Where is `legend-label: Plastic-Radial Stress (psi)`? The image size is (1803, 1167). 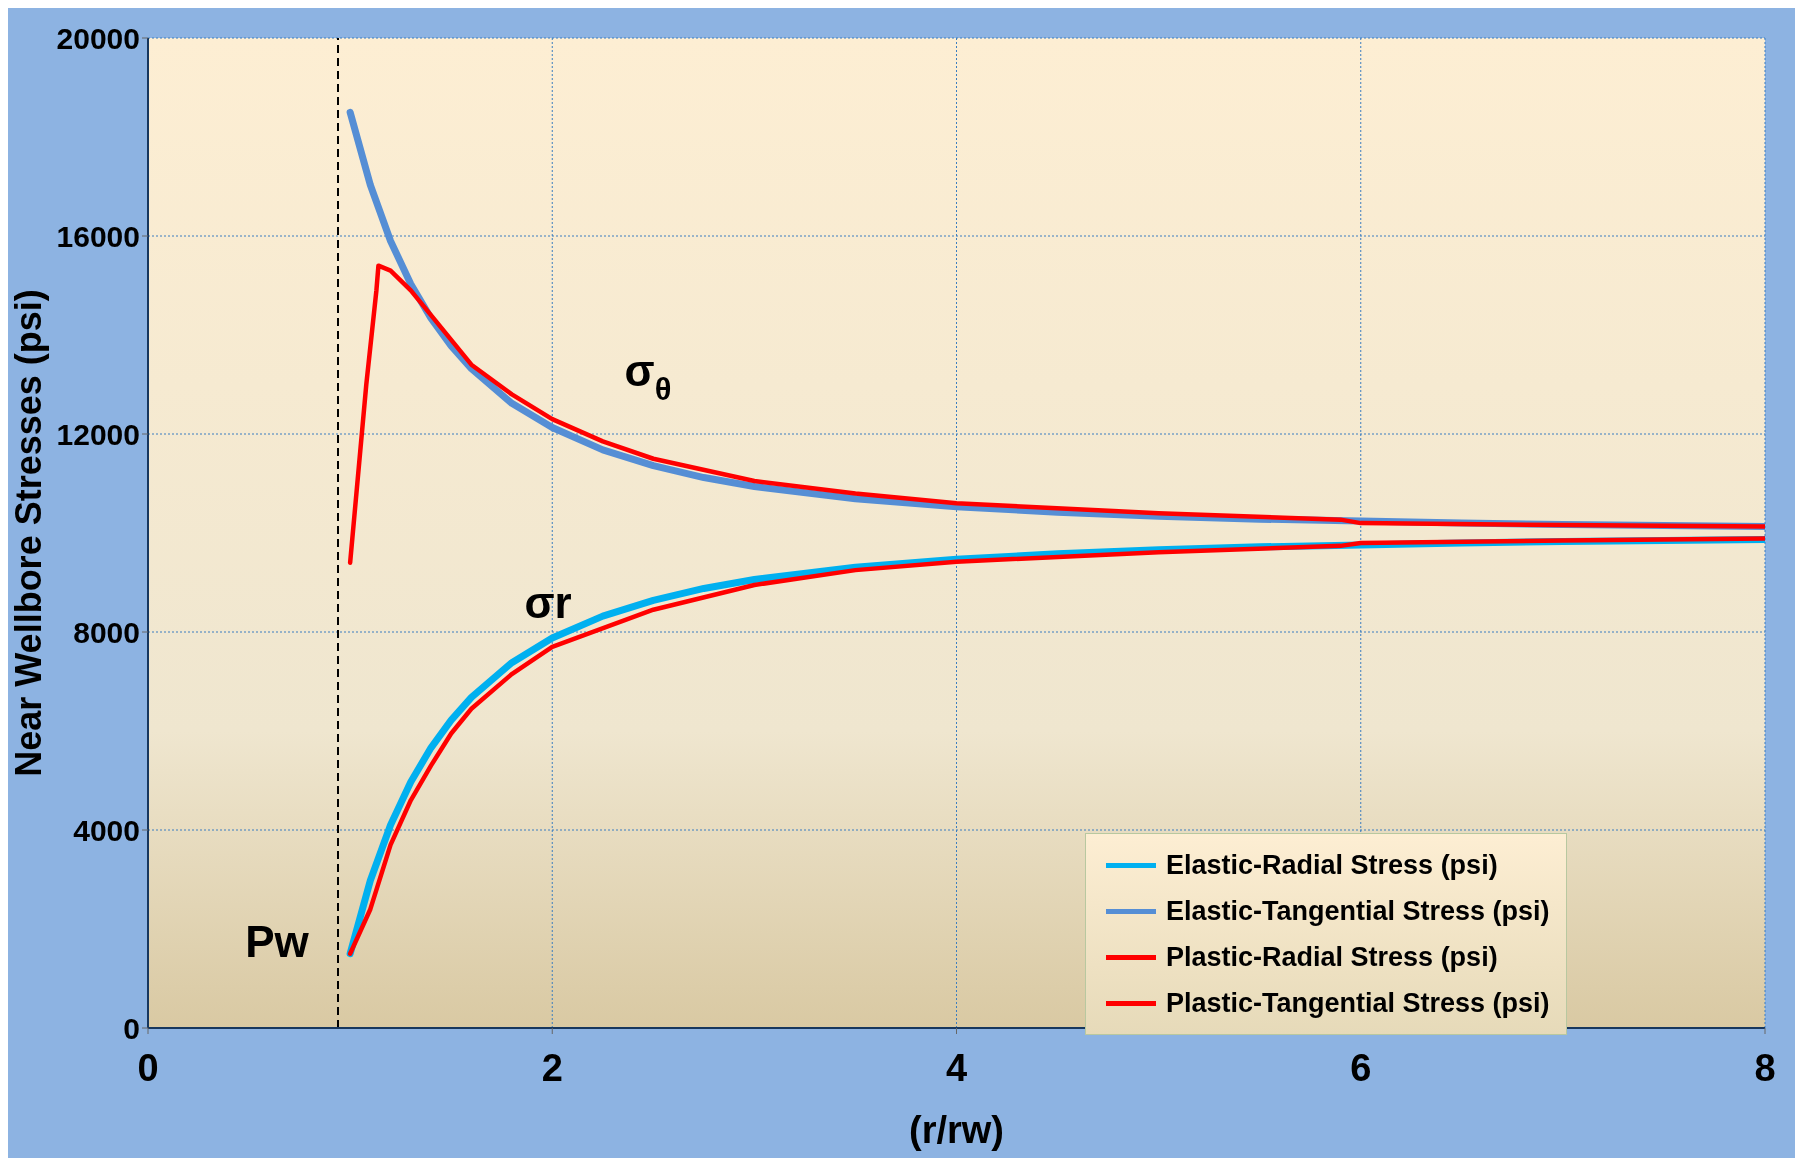
legend-label: Plastic-Radial Stress (psi) is located at coordinates (1332, 957).